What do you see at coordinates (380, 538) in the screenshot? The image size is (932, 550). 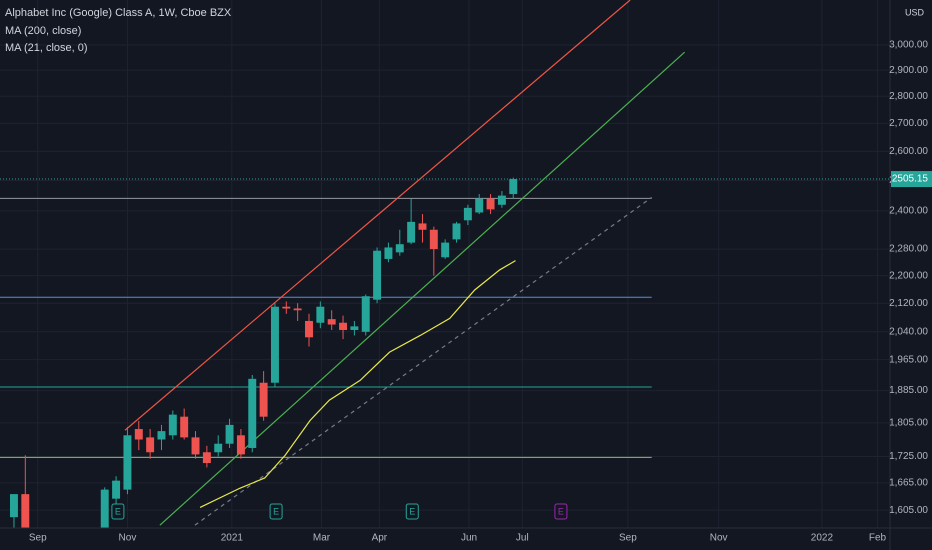 I see `x-tick-label: Apr` at bounding box center [380, 538].